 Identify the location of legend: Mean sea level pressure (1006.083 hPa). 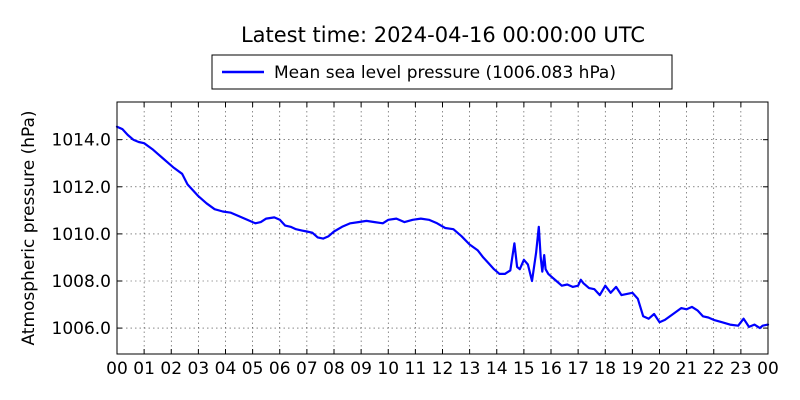
(442, 72).